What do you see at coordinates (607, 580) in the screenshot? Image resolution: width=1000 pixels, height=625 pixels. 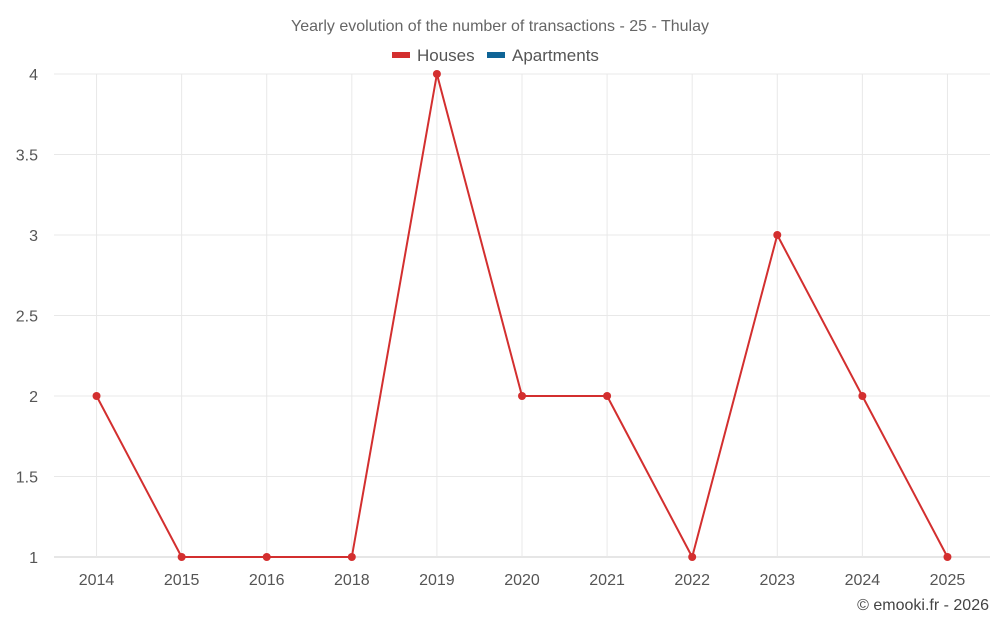 I see `x-tick-label: 2021` at bounding box center [607, 580].